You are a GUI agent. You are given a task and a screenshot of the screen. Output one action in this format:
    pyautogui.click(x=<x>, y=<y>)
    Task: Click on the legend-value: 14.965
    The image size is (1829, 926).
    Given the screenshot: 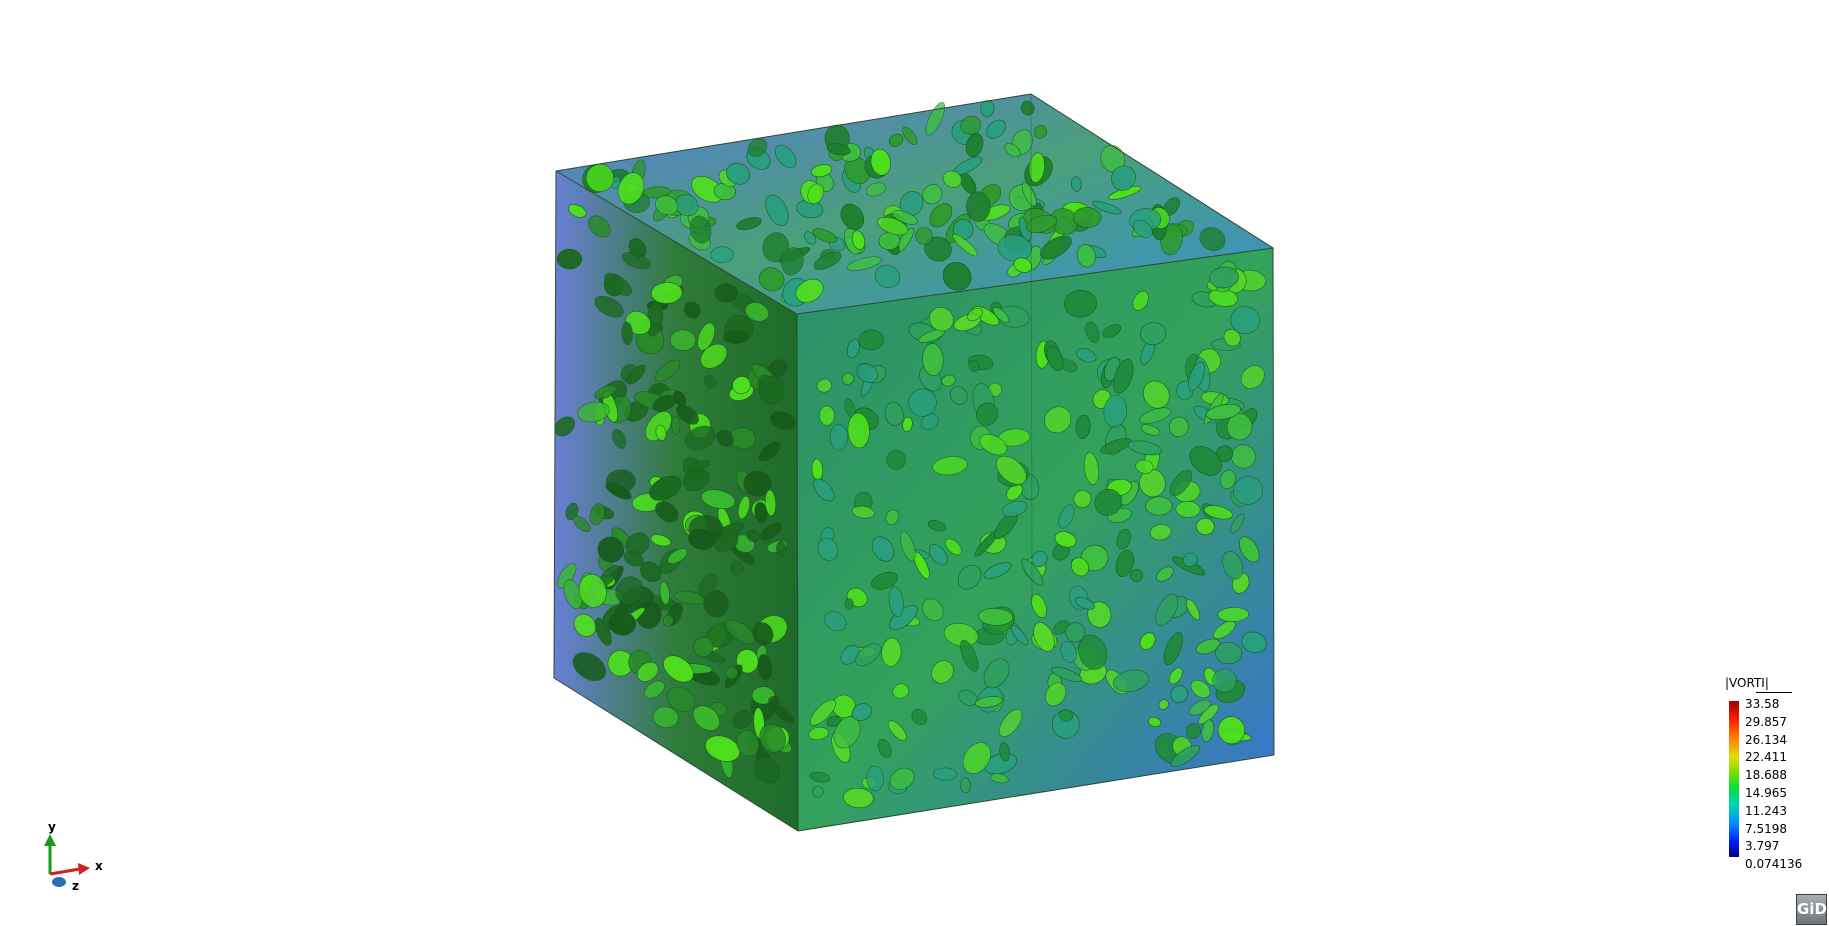 What is the action you would take?
    pyautogui.click(x=1766, y=792)
    